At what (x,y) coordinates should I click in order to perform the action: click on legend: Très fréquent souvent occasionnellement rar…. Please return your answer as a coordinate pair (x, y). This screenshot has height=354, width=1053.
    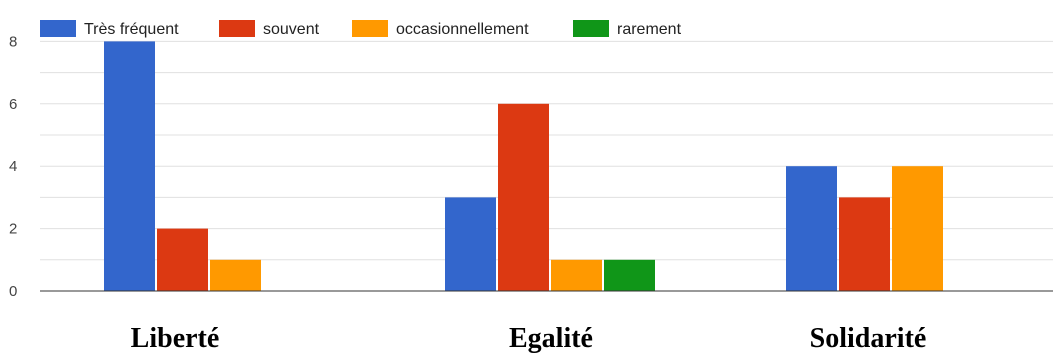
    Looking at the image, I should click on (361, 29).